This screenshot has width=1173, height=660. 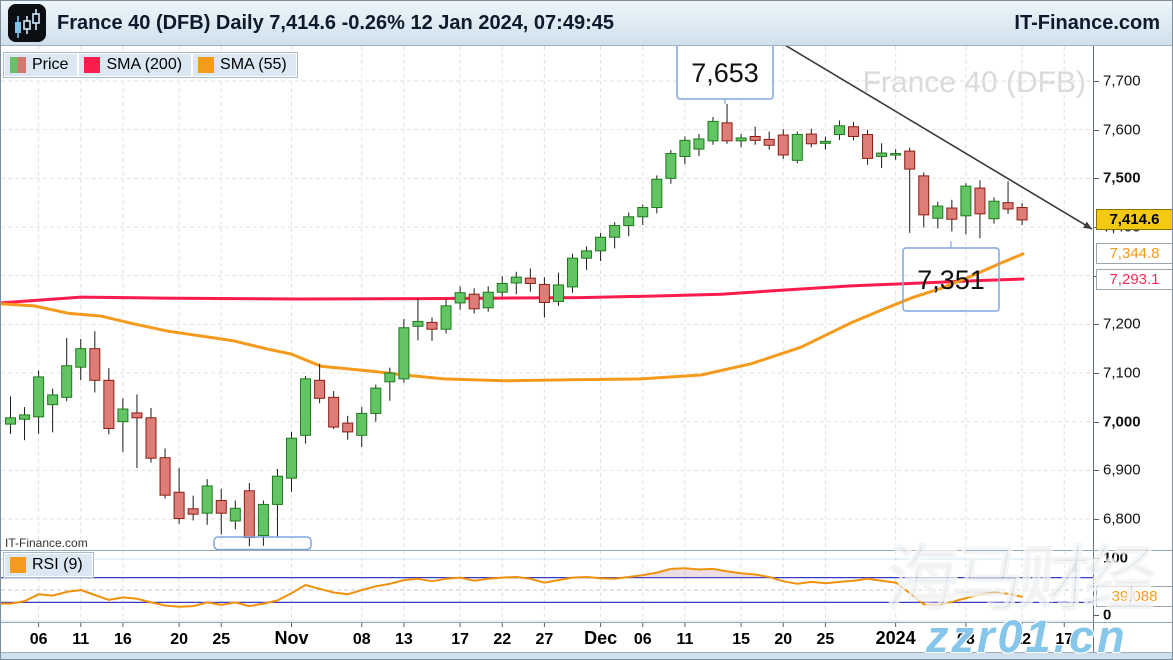 I want to click on legend-main: Price SMA (200) SMA (55), so click(x=150, y=65).